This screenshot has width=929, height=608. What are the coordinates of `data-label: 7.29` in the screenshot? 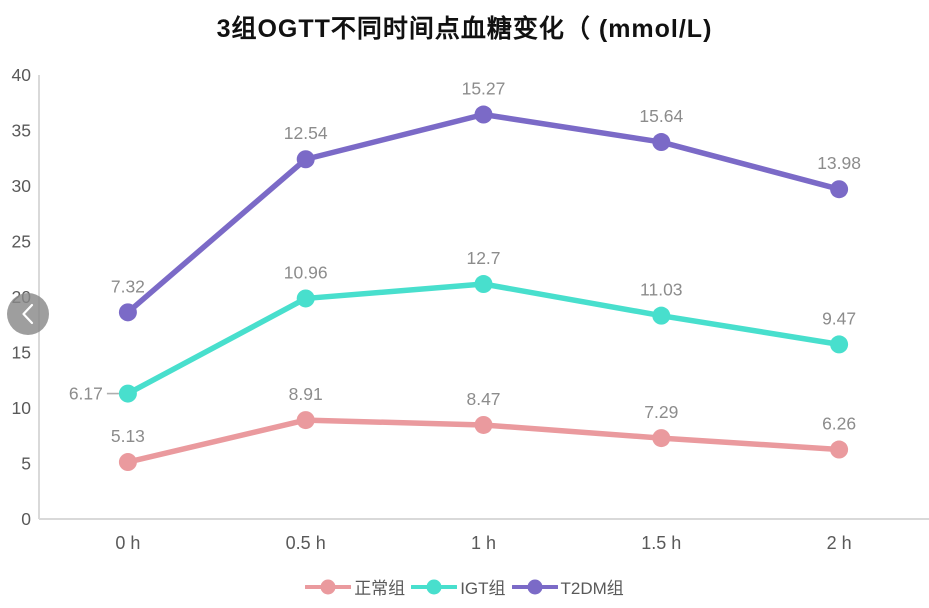 It's located at (661, 412).